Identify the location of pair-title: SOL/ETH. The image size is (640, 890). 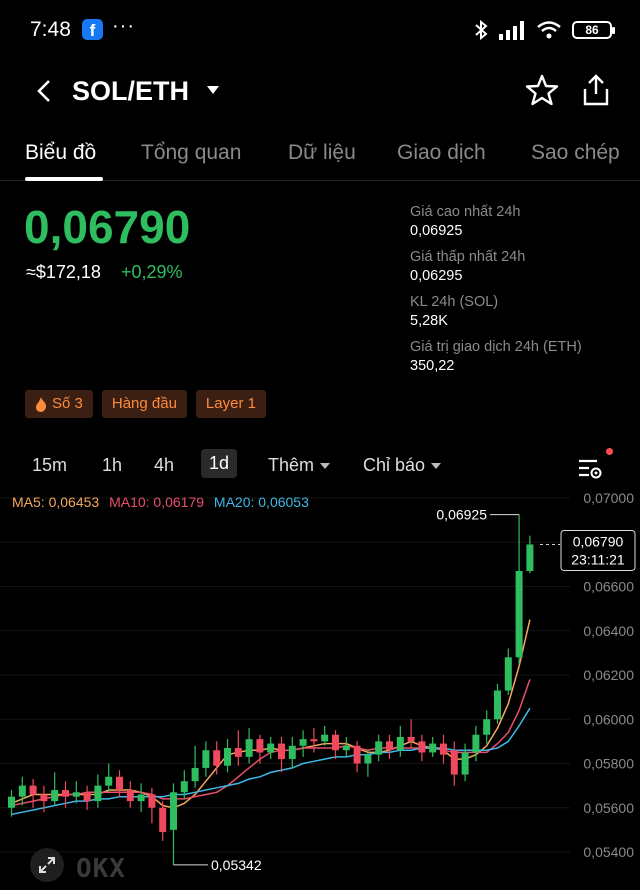
(131, 91).